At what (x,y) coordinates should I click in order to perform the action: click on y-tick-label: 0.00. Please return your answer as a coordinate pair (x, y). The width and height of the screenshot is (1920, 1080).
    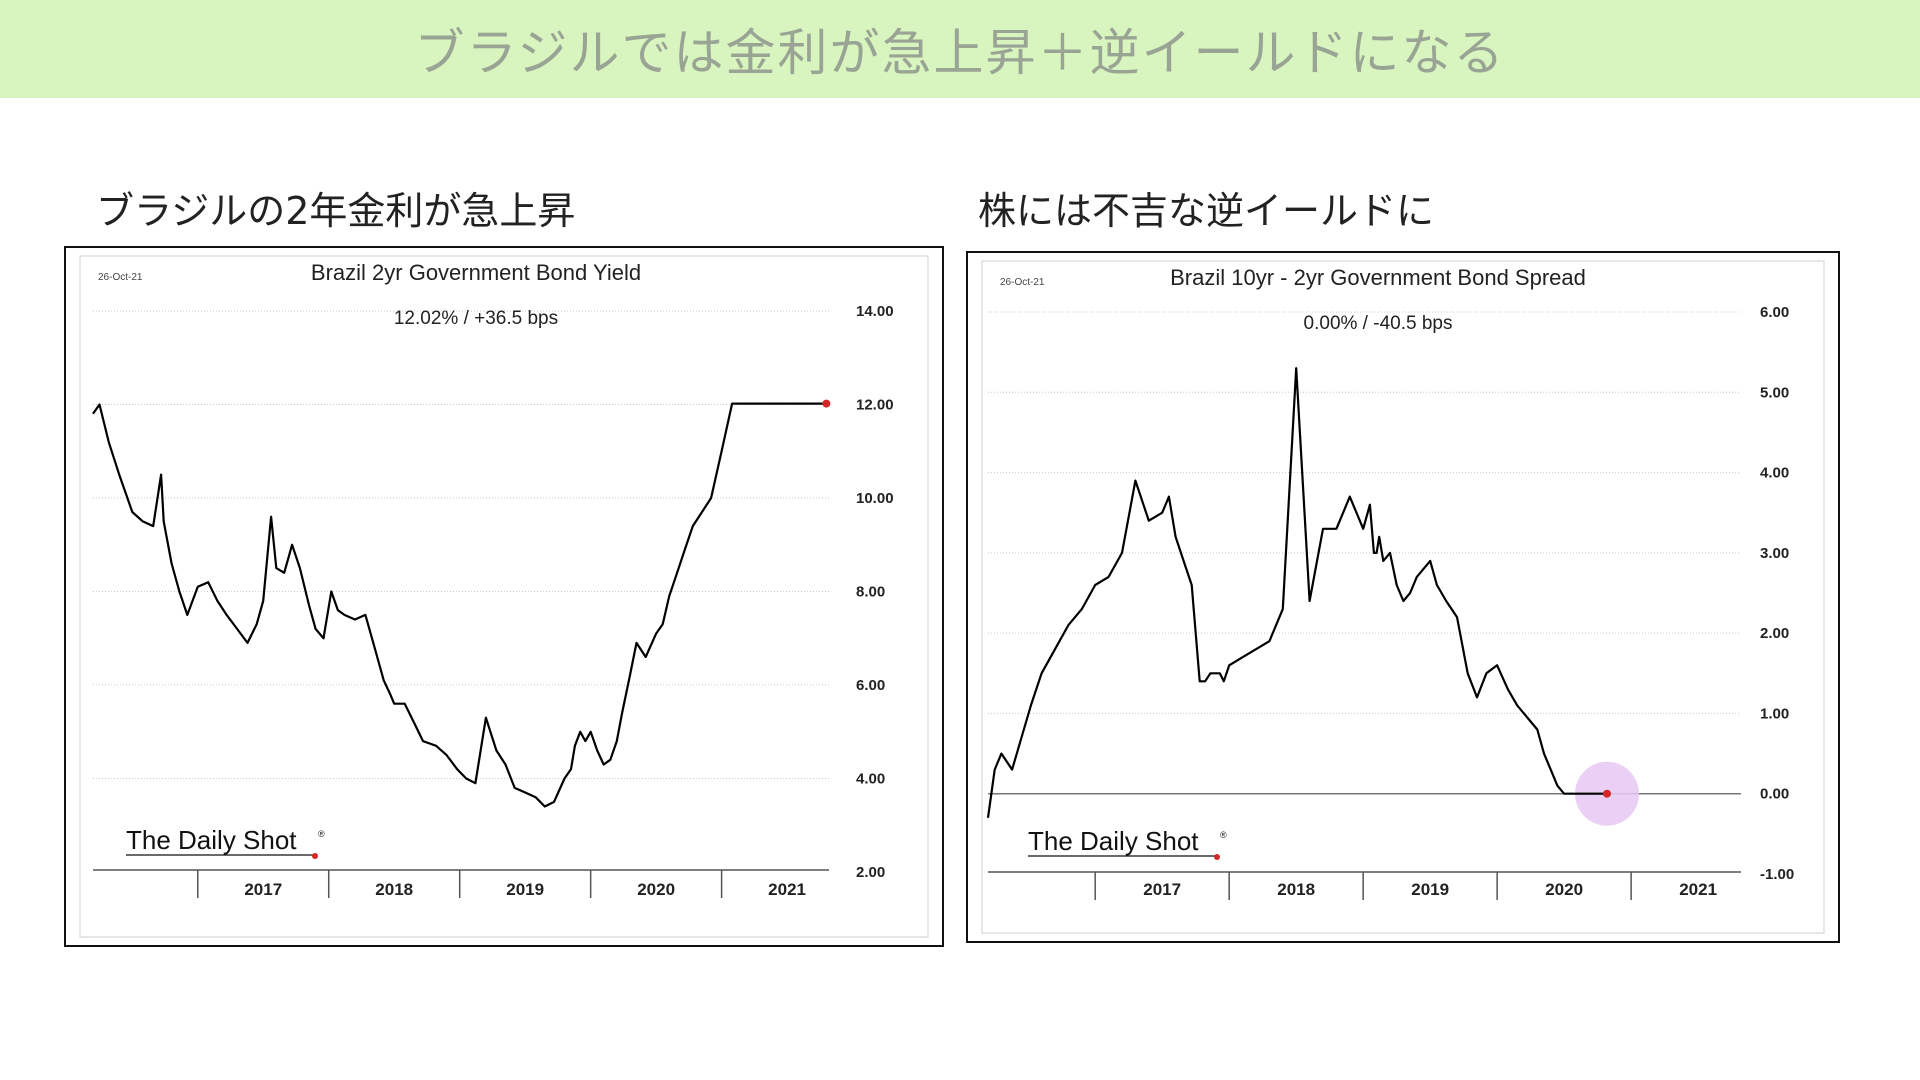
    Looking at the image, I should click on (1774, 794).